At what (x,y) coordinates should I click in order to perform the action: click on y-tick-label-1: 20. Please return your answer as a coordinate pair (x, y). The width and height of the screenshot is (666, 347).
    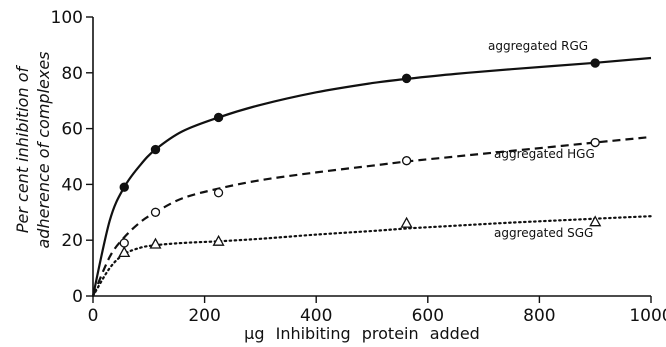
    Looking at the image, I should click on (72, 241).